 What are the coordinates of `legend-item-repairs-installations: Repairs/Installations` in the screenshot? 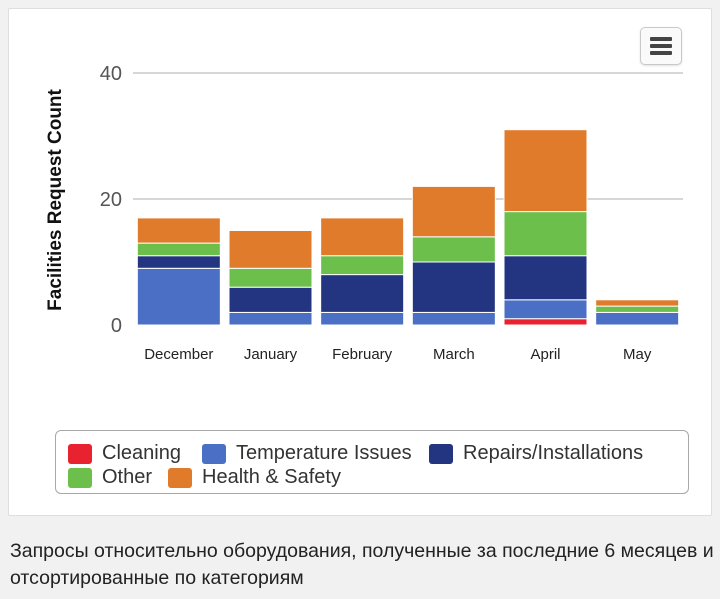 It's located at (536, 453).